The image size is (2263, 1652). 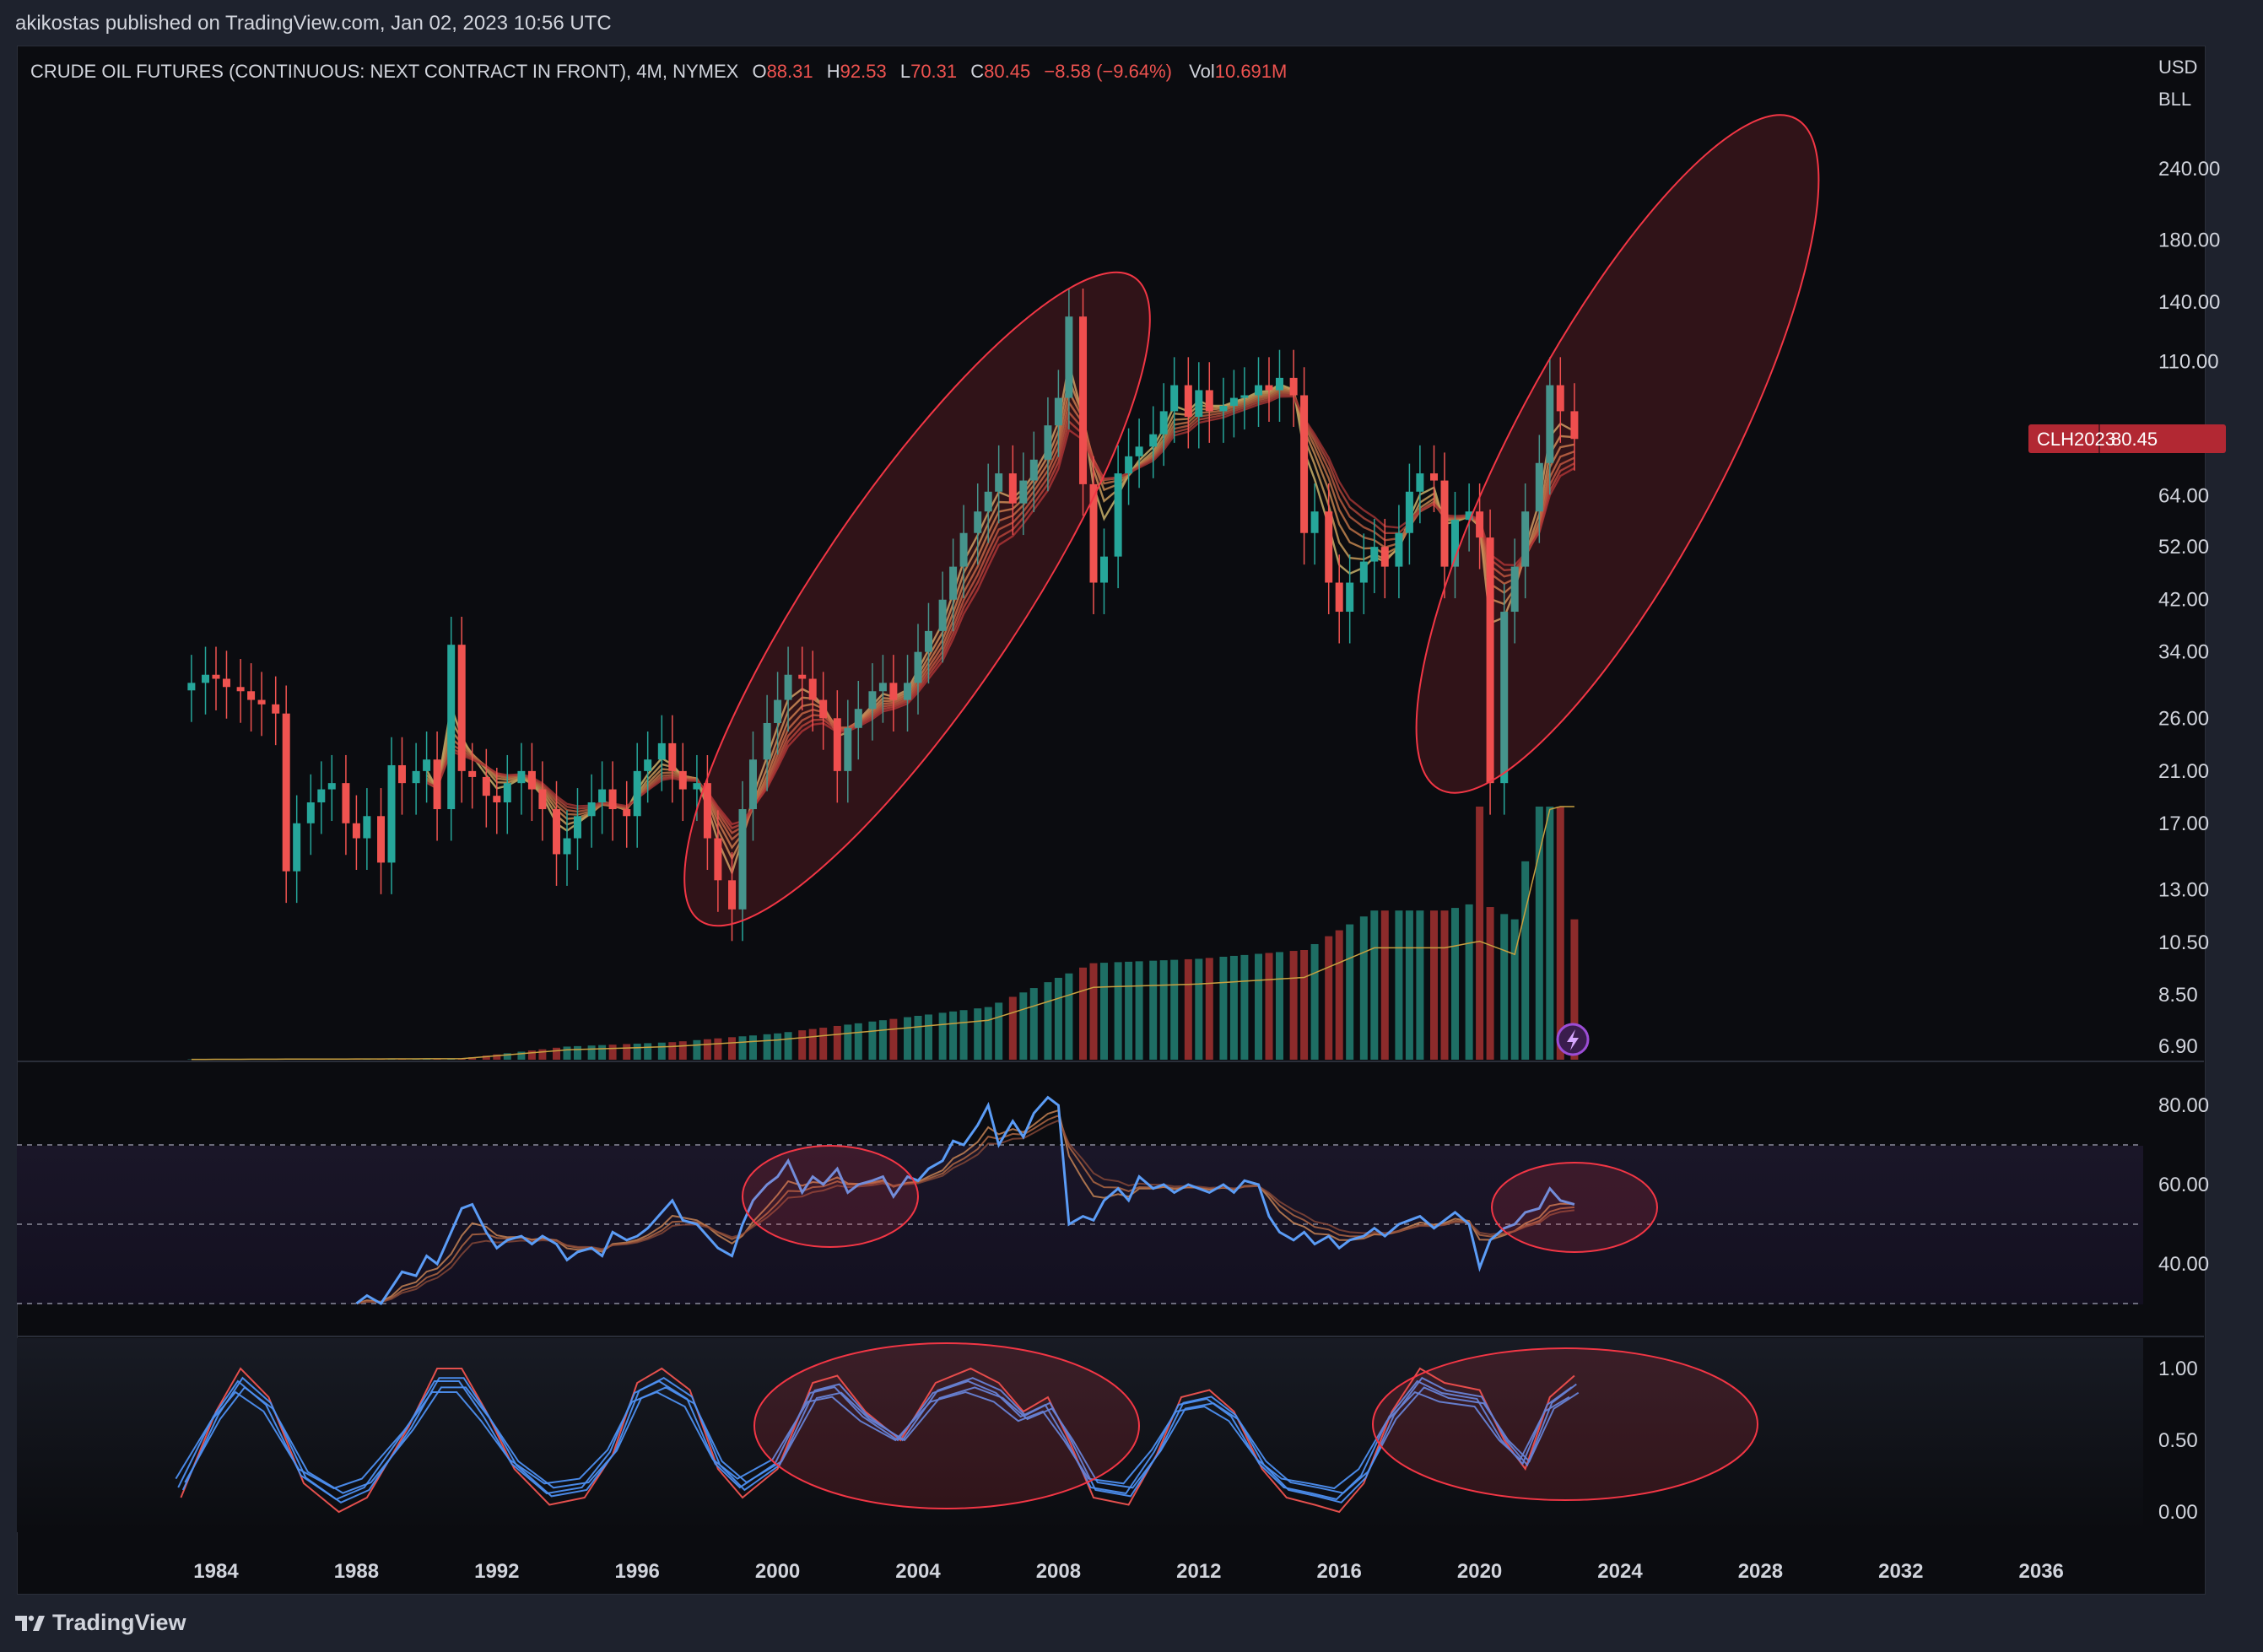 What do you see at coordinates (2189, 240) in the screenshot?
I see `price-tick-label: 180.00` at bounding box center [2189, 240].